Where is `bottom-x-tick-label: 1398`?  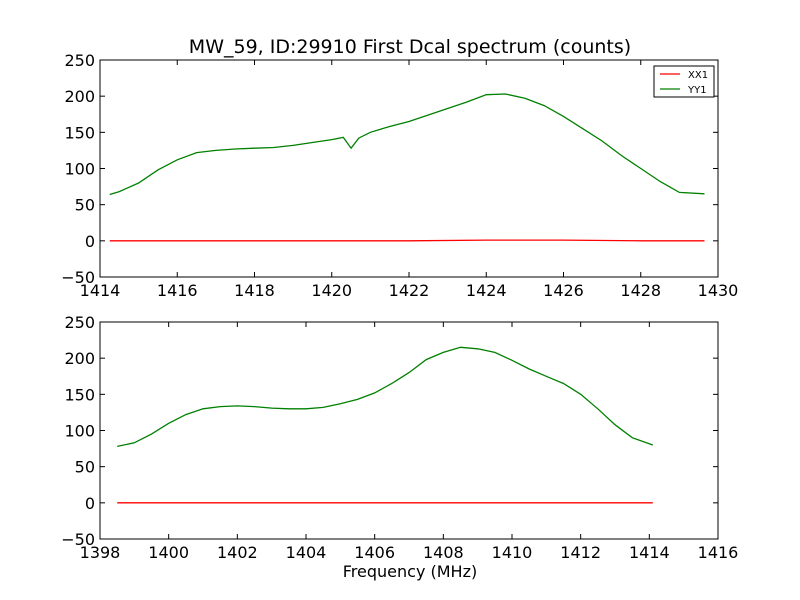
bottom-x-tick-label: 1398 is located at coordinates (100, 552).